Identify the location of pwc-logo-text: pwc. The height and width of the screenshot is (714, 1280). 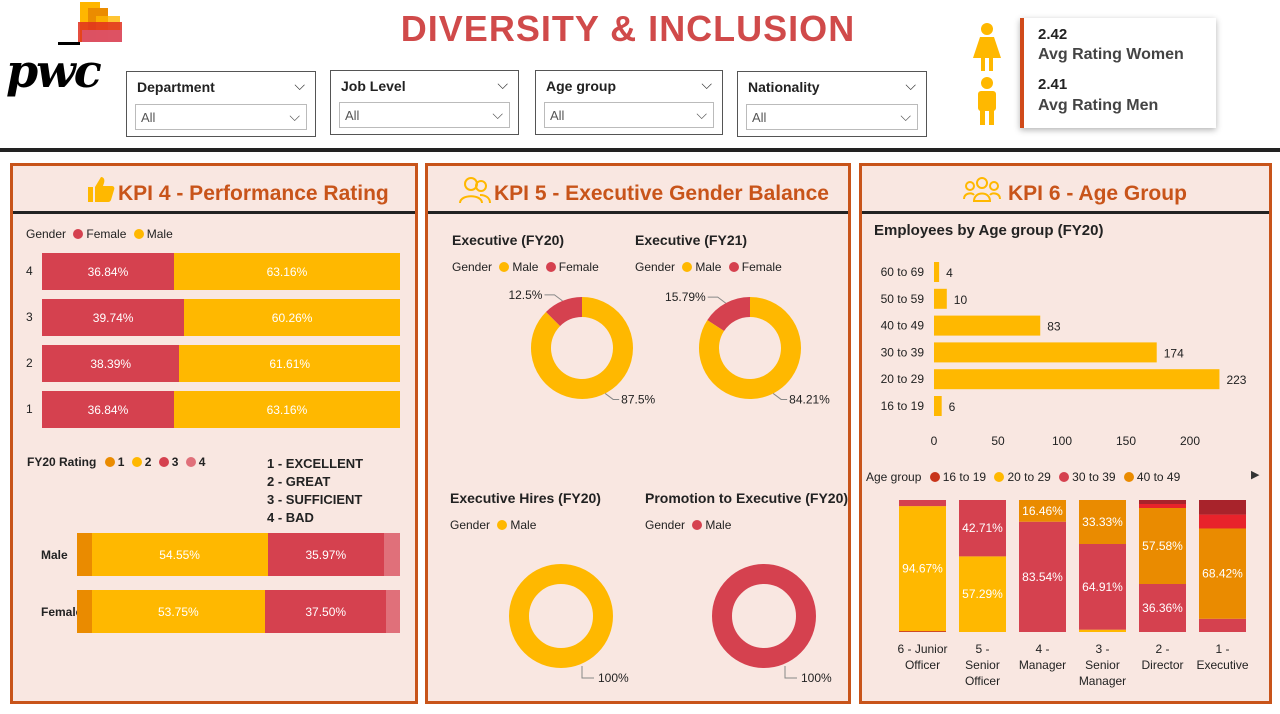
(54, 71).